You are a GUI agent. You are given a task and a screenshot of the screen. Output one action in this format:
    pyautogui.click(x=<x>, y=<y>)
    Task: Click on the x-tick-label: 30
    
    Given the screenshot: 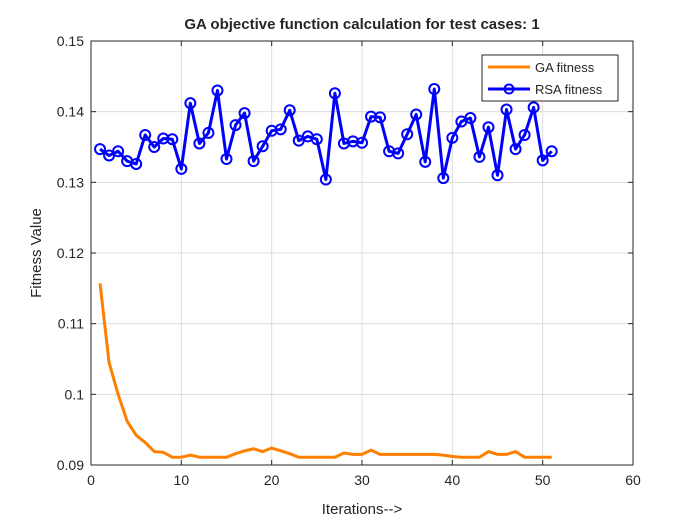 What is the action you would take?
    pyautogui.click(x=362, y=480)
    